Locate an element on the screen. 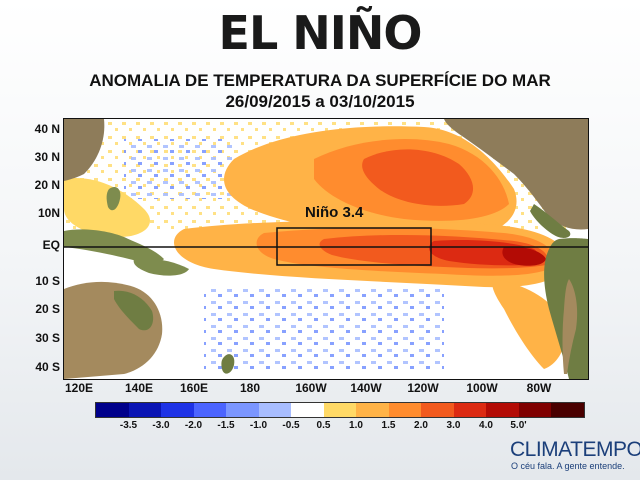 The width and height of the screenshot is (640, 480). lon-label: 180 is located at coordinates (250, 388).